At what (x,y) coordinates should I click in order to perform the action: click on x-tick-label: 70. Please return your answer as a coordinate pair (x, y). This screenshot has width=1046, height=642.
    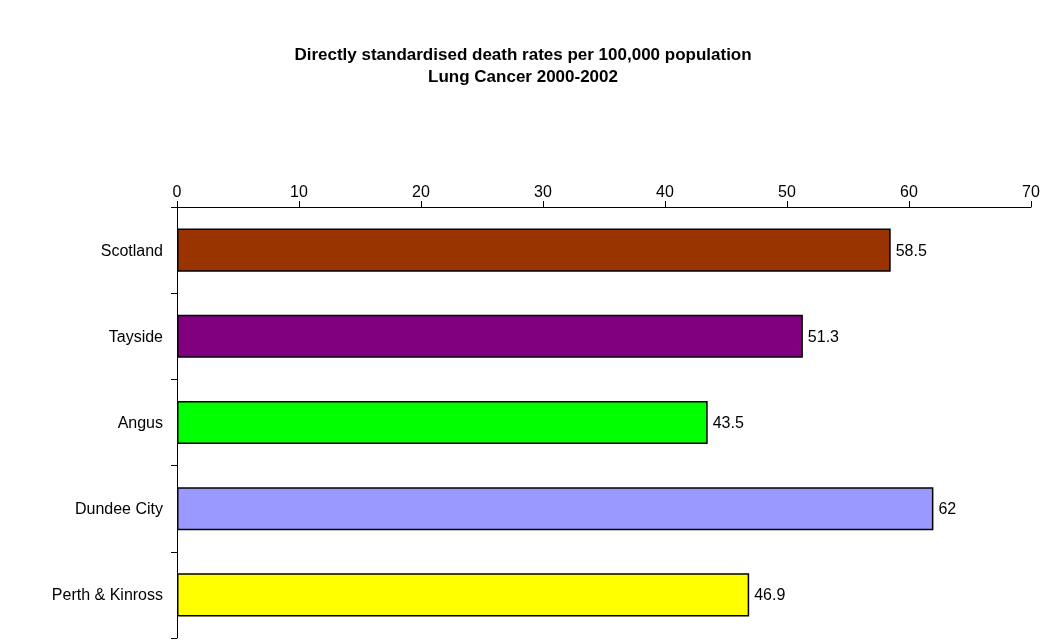
    Looking at the image, I should click on (1031, 191).